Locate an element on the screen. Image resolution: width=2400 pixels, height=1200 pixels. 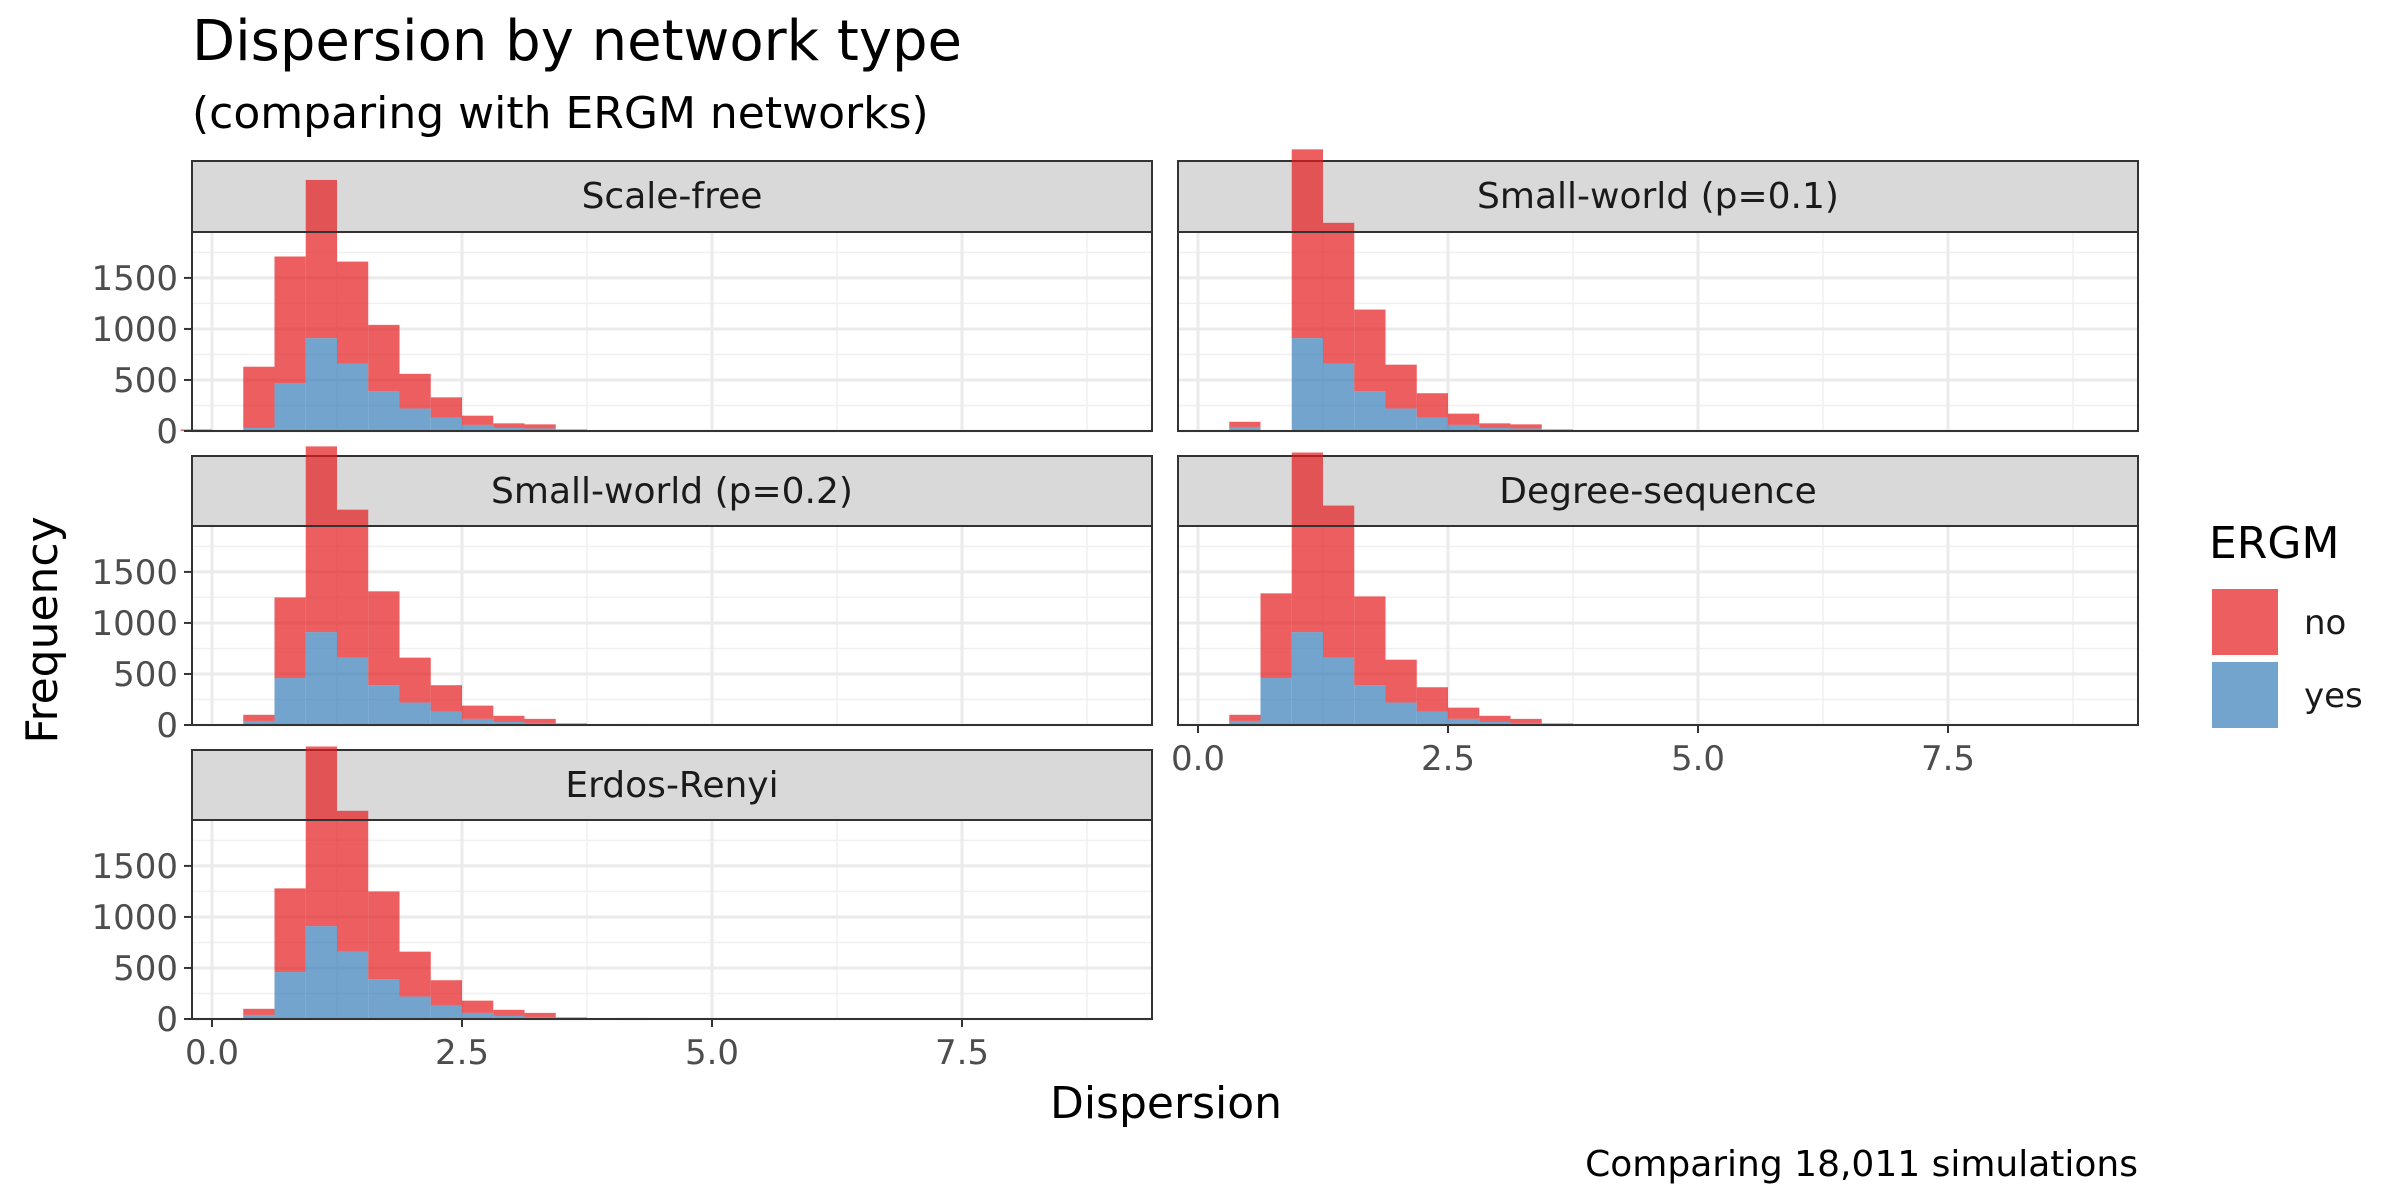
x-axis-title: Dispersion is located at coordinates (1166, 1103).